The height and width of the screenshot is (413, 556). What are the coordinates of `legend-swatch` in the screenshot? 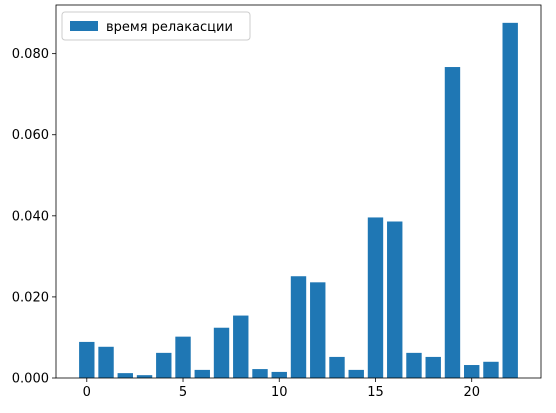 It's located at (84, 26).